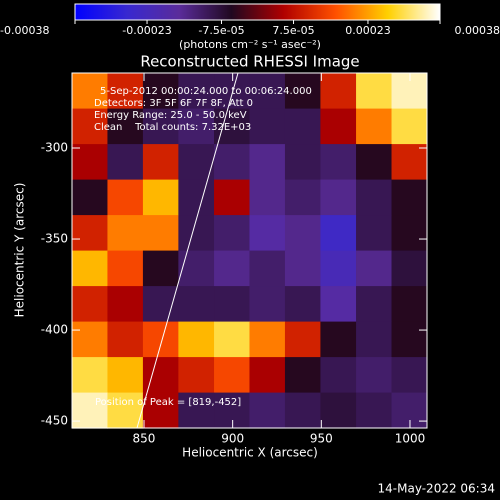 The width and height of the screenshot is (500, 500). I want to click on x-tick-label: 900, so click(232, 439).